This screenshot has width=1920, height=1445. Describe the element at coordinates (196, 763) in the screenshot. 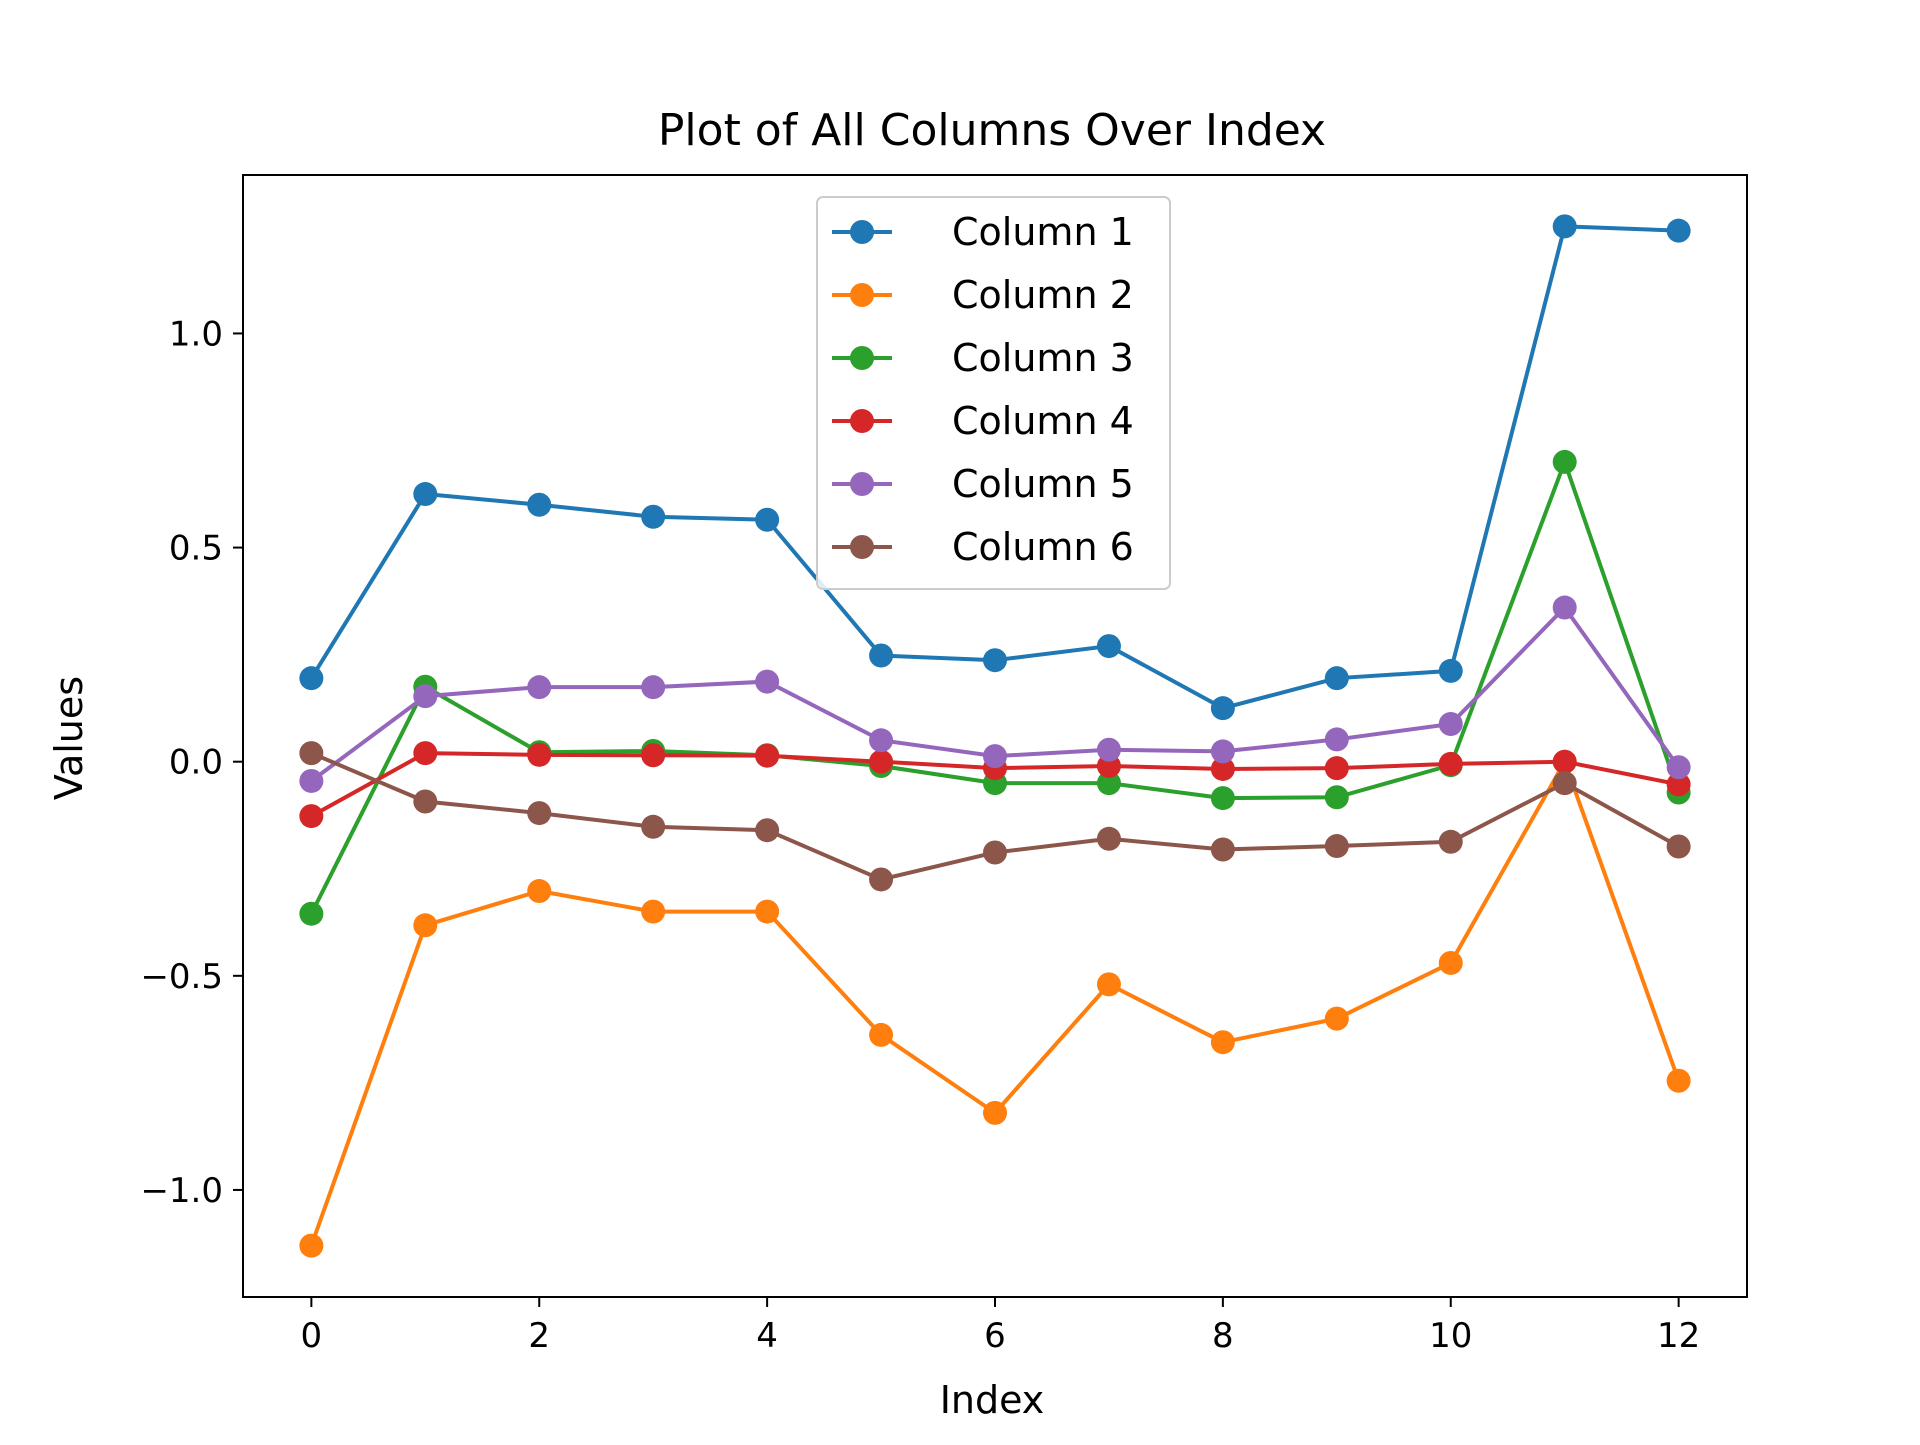

I see `y-tick-label: 0.0` at that location.